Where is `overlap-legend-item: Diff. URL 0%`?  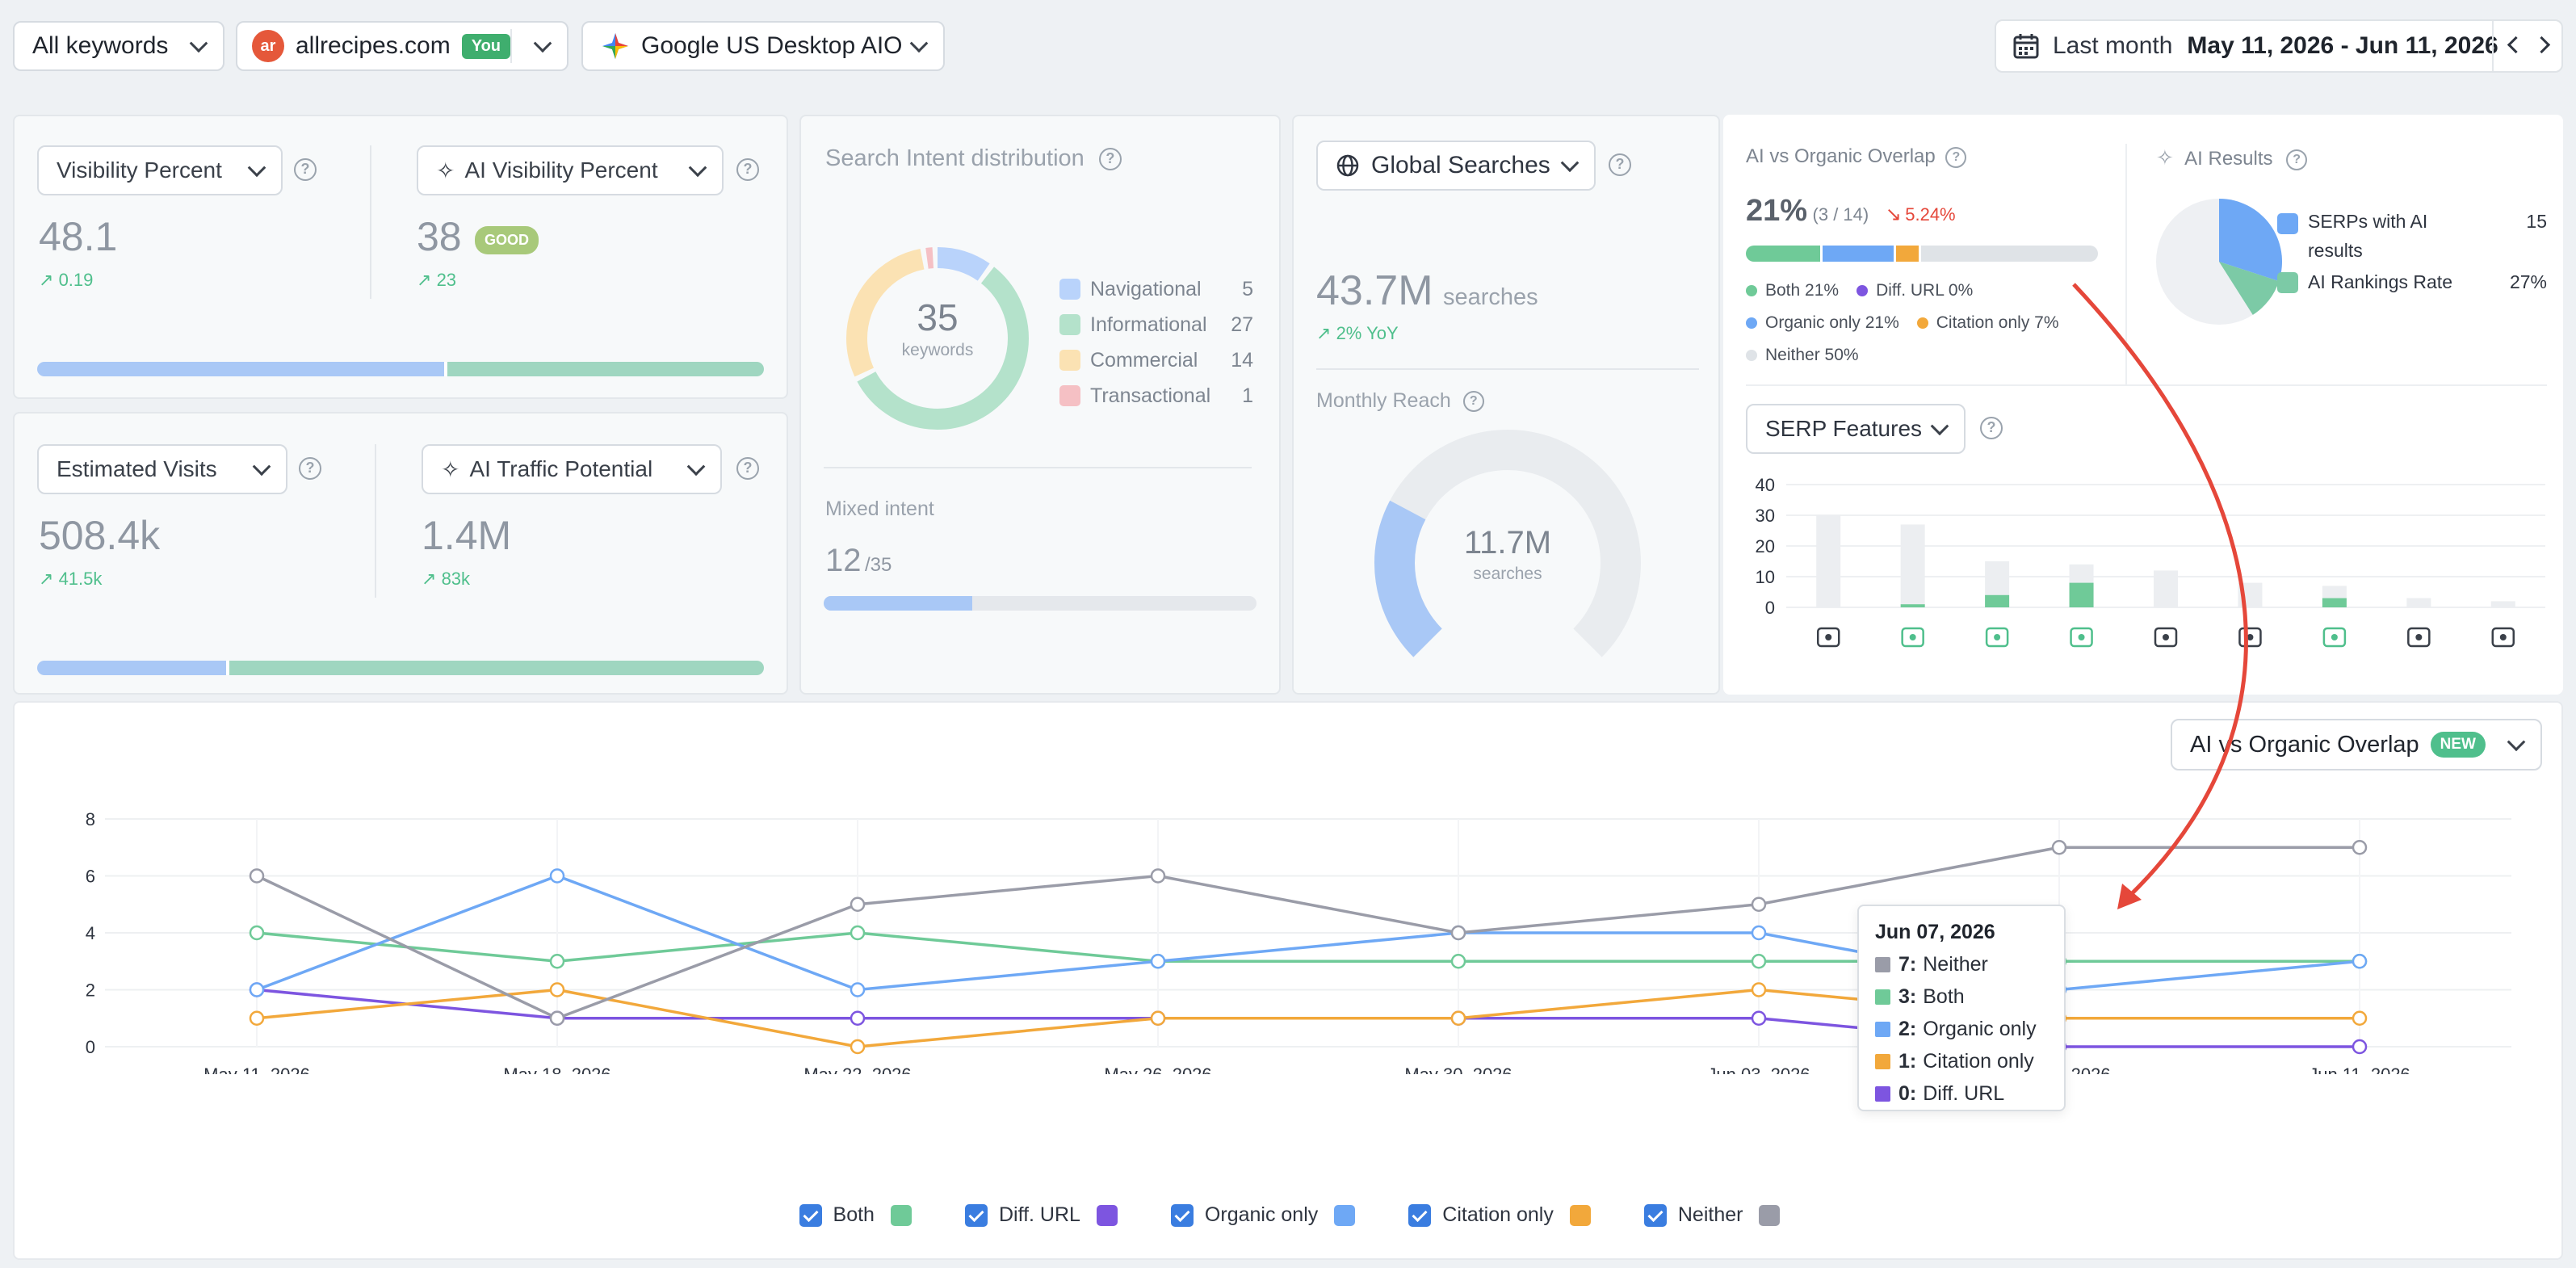 overlap-legend-item: Diff. URL 0% is located at coordinates (1914, 290).